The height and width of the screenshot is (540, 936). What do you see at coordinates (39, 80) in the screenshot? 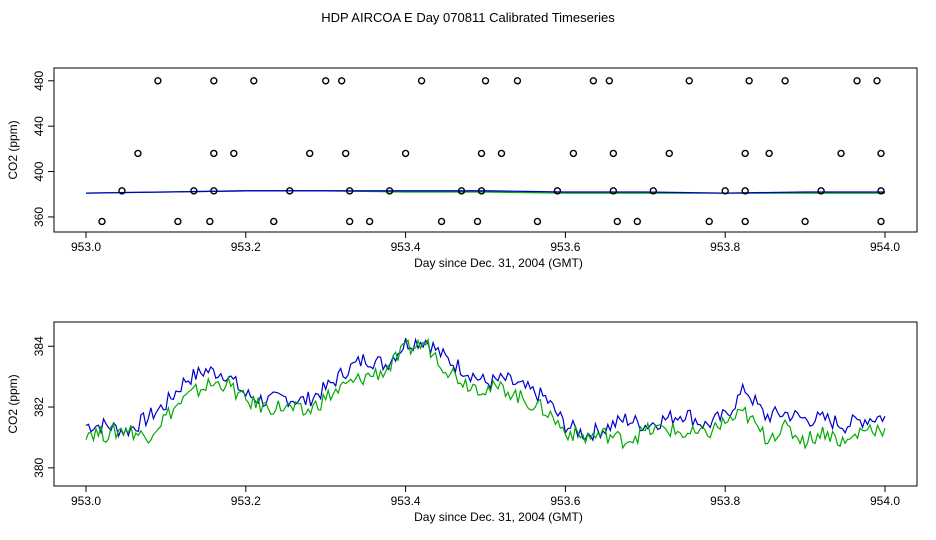
I see `y-tick-label: 480` at bounding box center [39, 80].